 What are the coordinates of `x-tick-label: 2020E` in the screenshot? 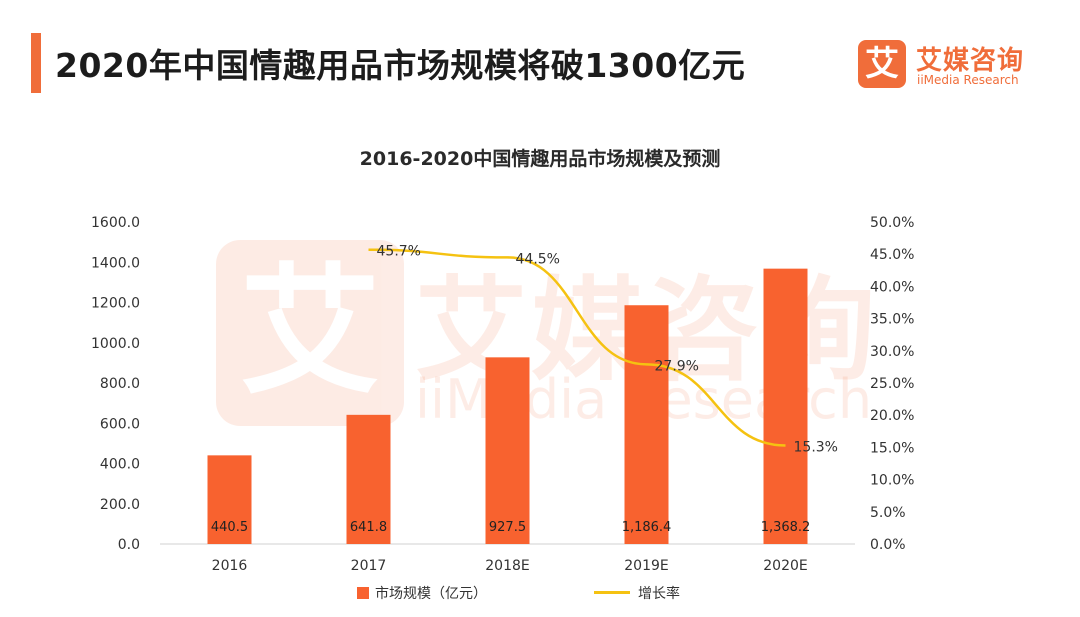 It's located at (785, 566).